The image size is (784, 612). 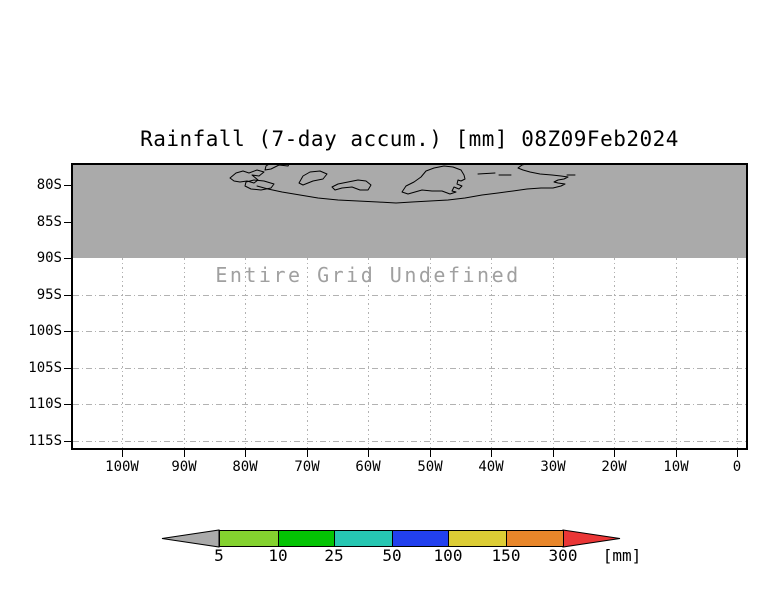 I want to click on colorbar-tick-label: 10, so click(x=278, y=555).